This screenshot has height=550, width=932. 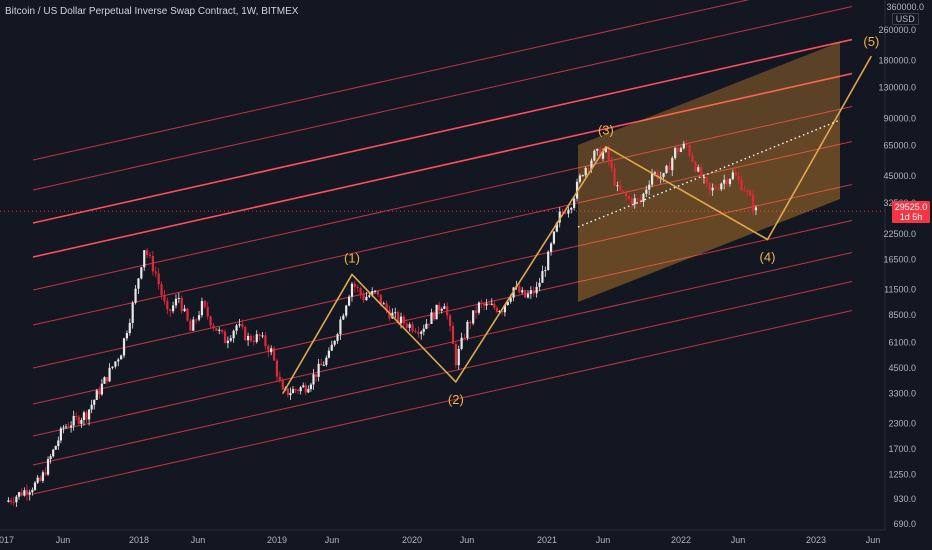 What do you see at coordinates (603, 540) in the screenshot?
I see `time-axis-tick: Jun` at bounding box center [603, 540].